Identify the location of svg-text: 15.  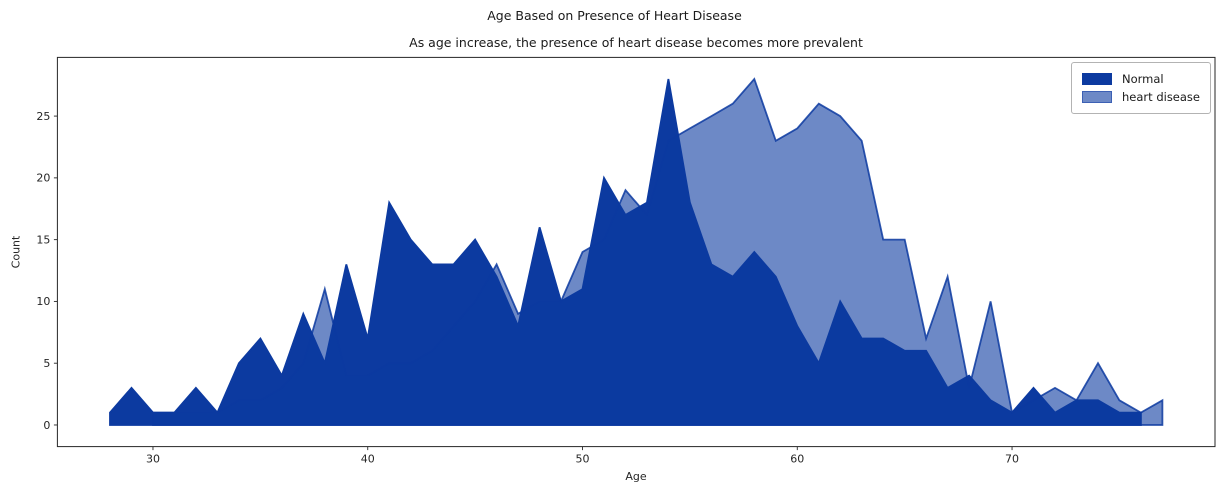
(43, 239).